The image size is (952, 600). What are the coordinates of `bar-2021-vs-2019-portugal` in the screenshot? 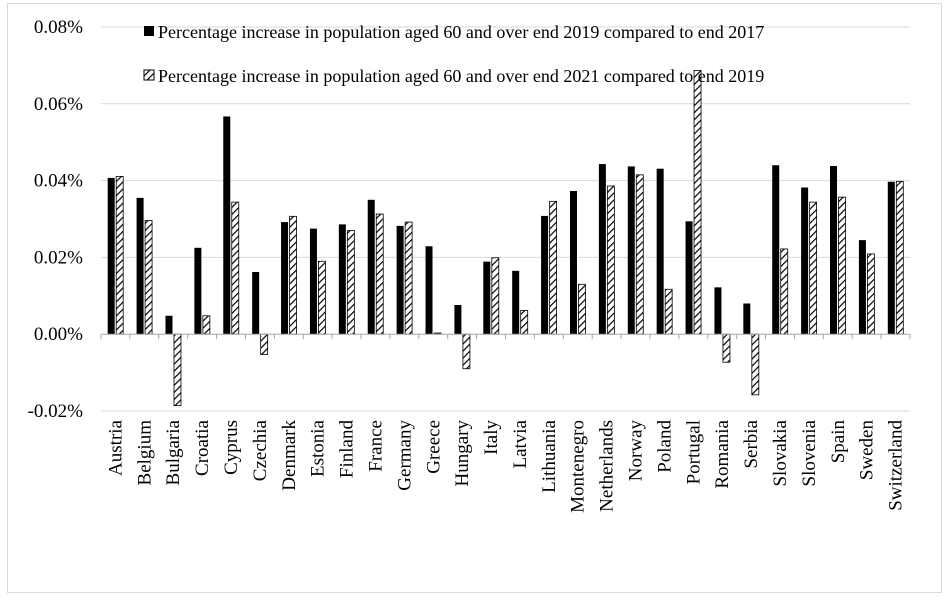 It's located at (697, 202).